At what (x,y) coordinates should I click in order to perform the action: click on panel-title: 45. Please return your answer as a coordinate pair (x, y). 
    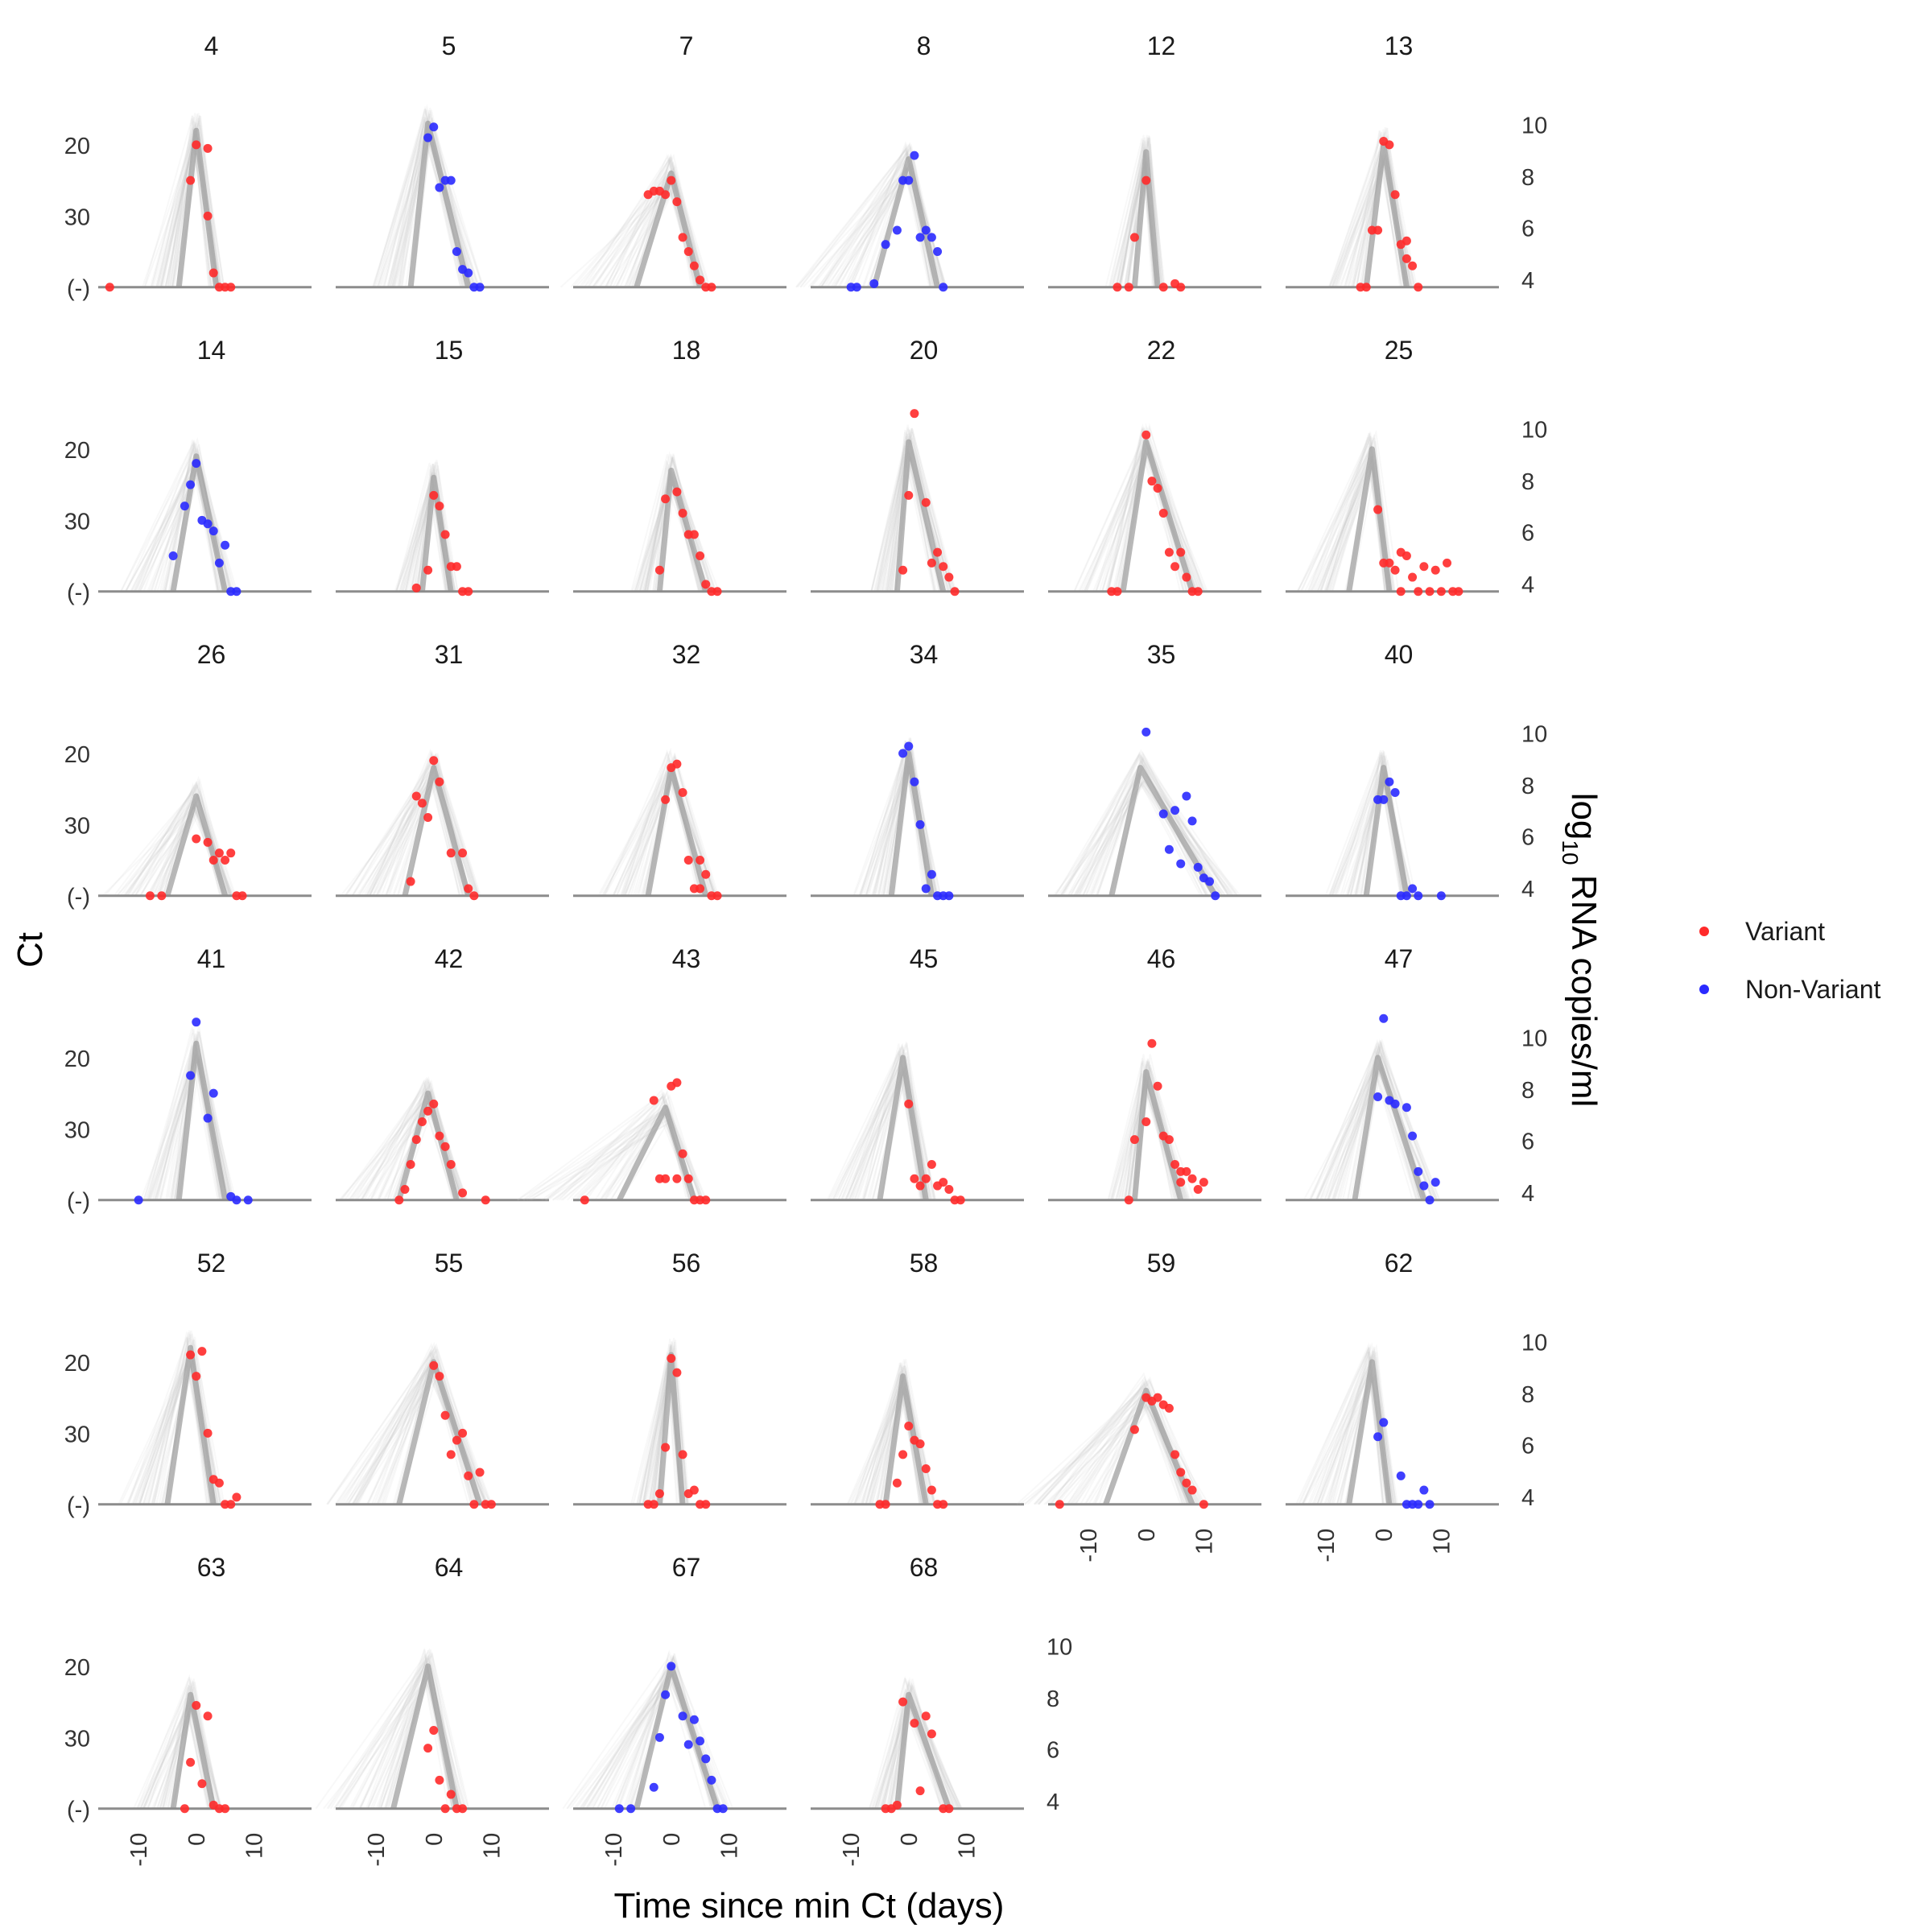
    Looking at the image, I should click on (925, 958).